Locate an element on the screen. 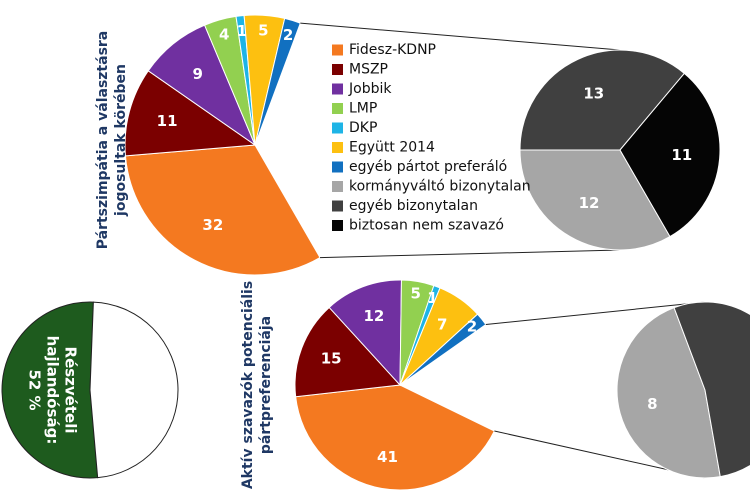 The width and height of the screenshot is (750, 500). value-label: 9 is located at coordinates (198, 74).